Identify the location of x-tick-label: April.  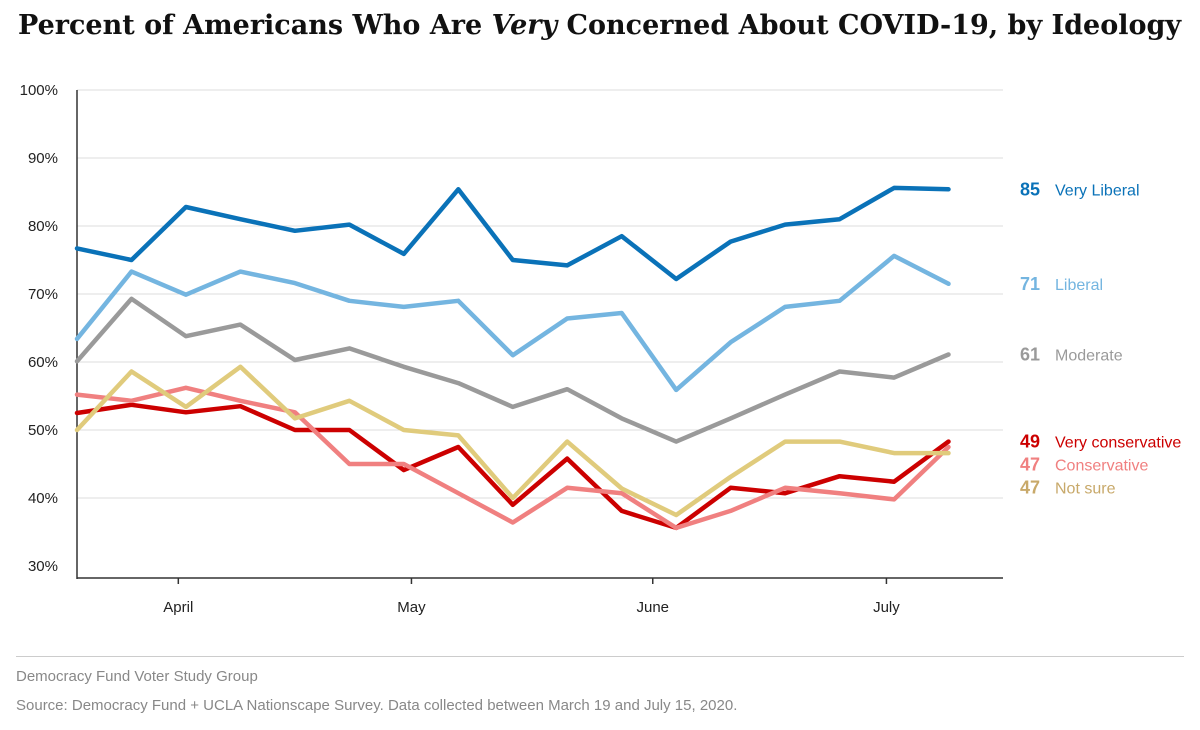
(178, 607).